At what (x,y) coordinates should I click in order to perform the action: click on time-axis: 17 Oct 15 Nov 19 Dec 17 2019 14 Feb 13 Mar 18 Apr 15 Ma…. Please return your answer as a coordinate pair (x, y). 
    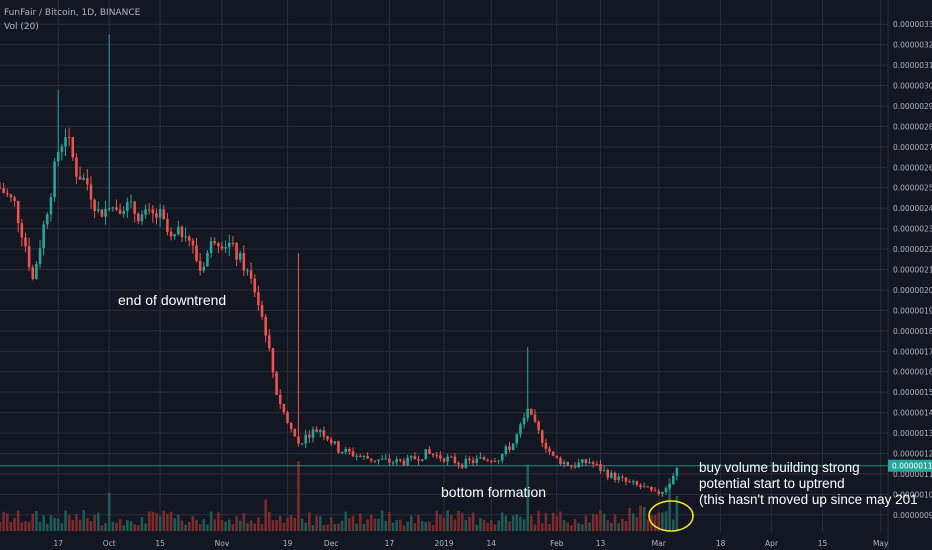
    Looking at the image, I should click on (471, 543).